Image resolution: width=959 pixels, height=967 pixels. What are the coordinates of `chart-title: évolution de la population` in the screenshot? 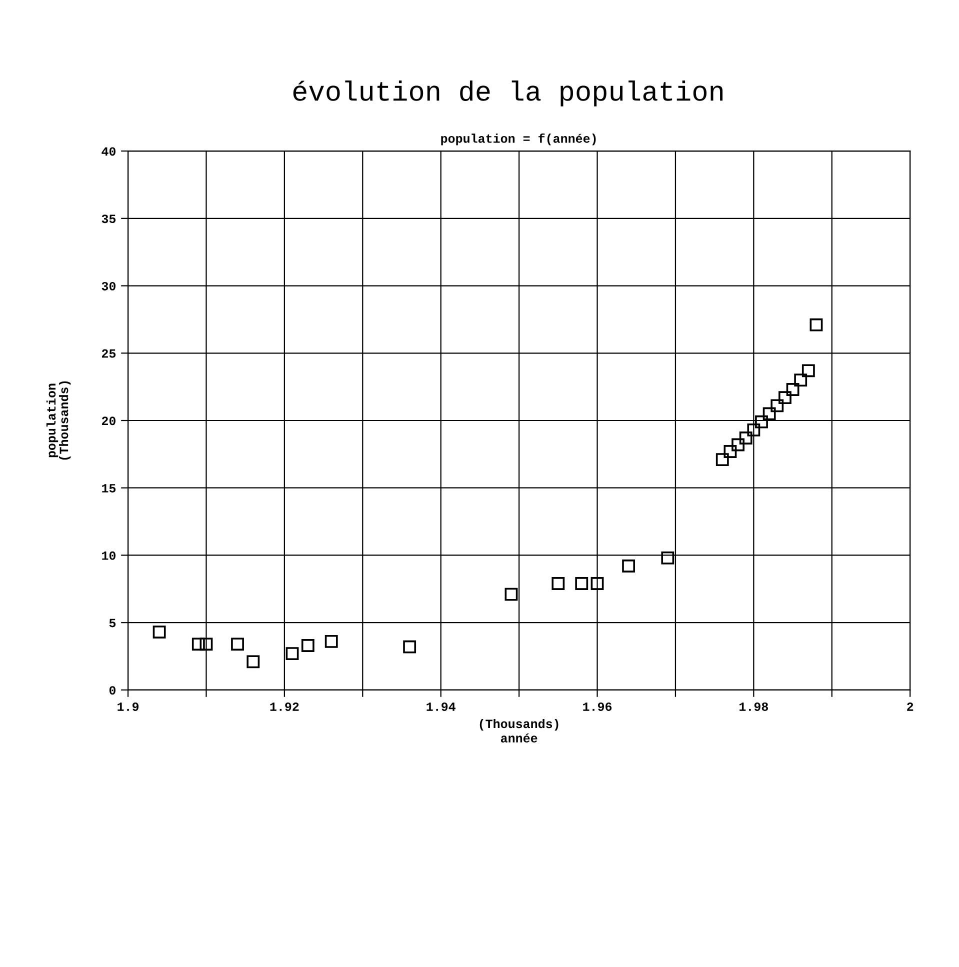 It's located at (508, 93).